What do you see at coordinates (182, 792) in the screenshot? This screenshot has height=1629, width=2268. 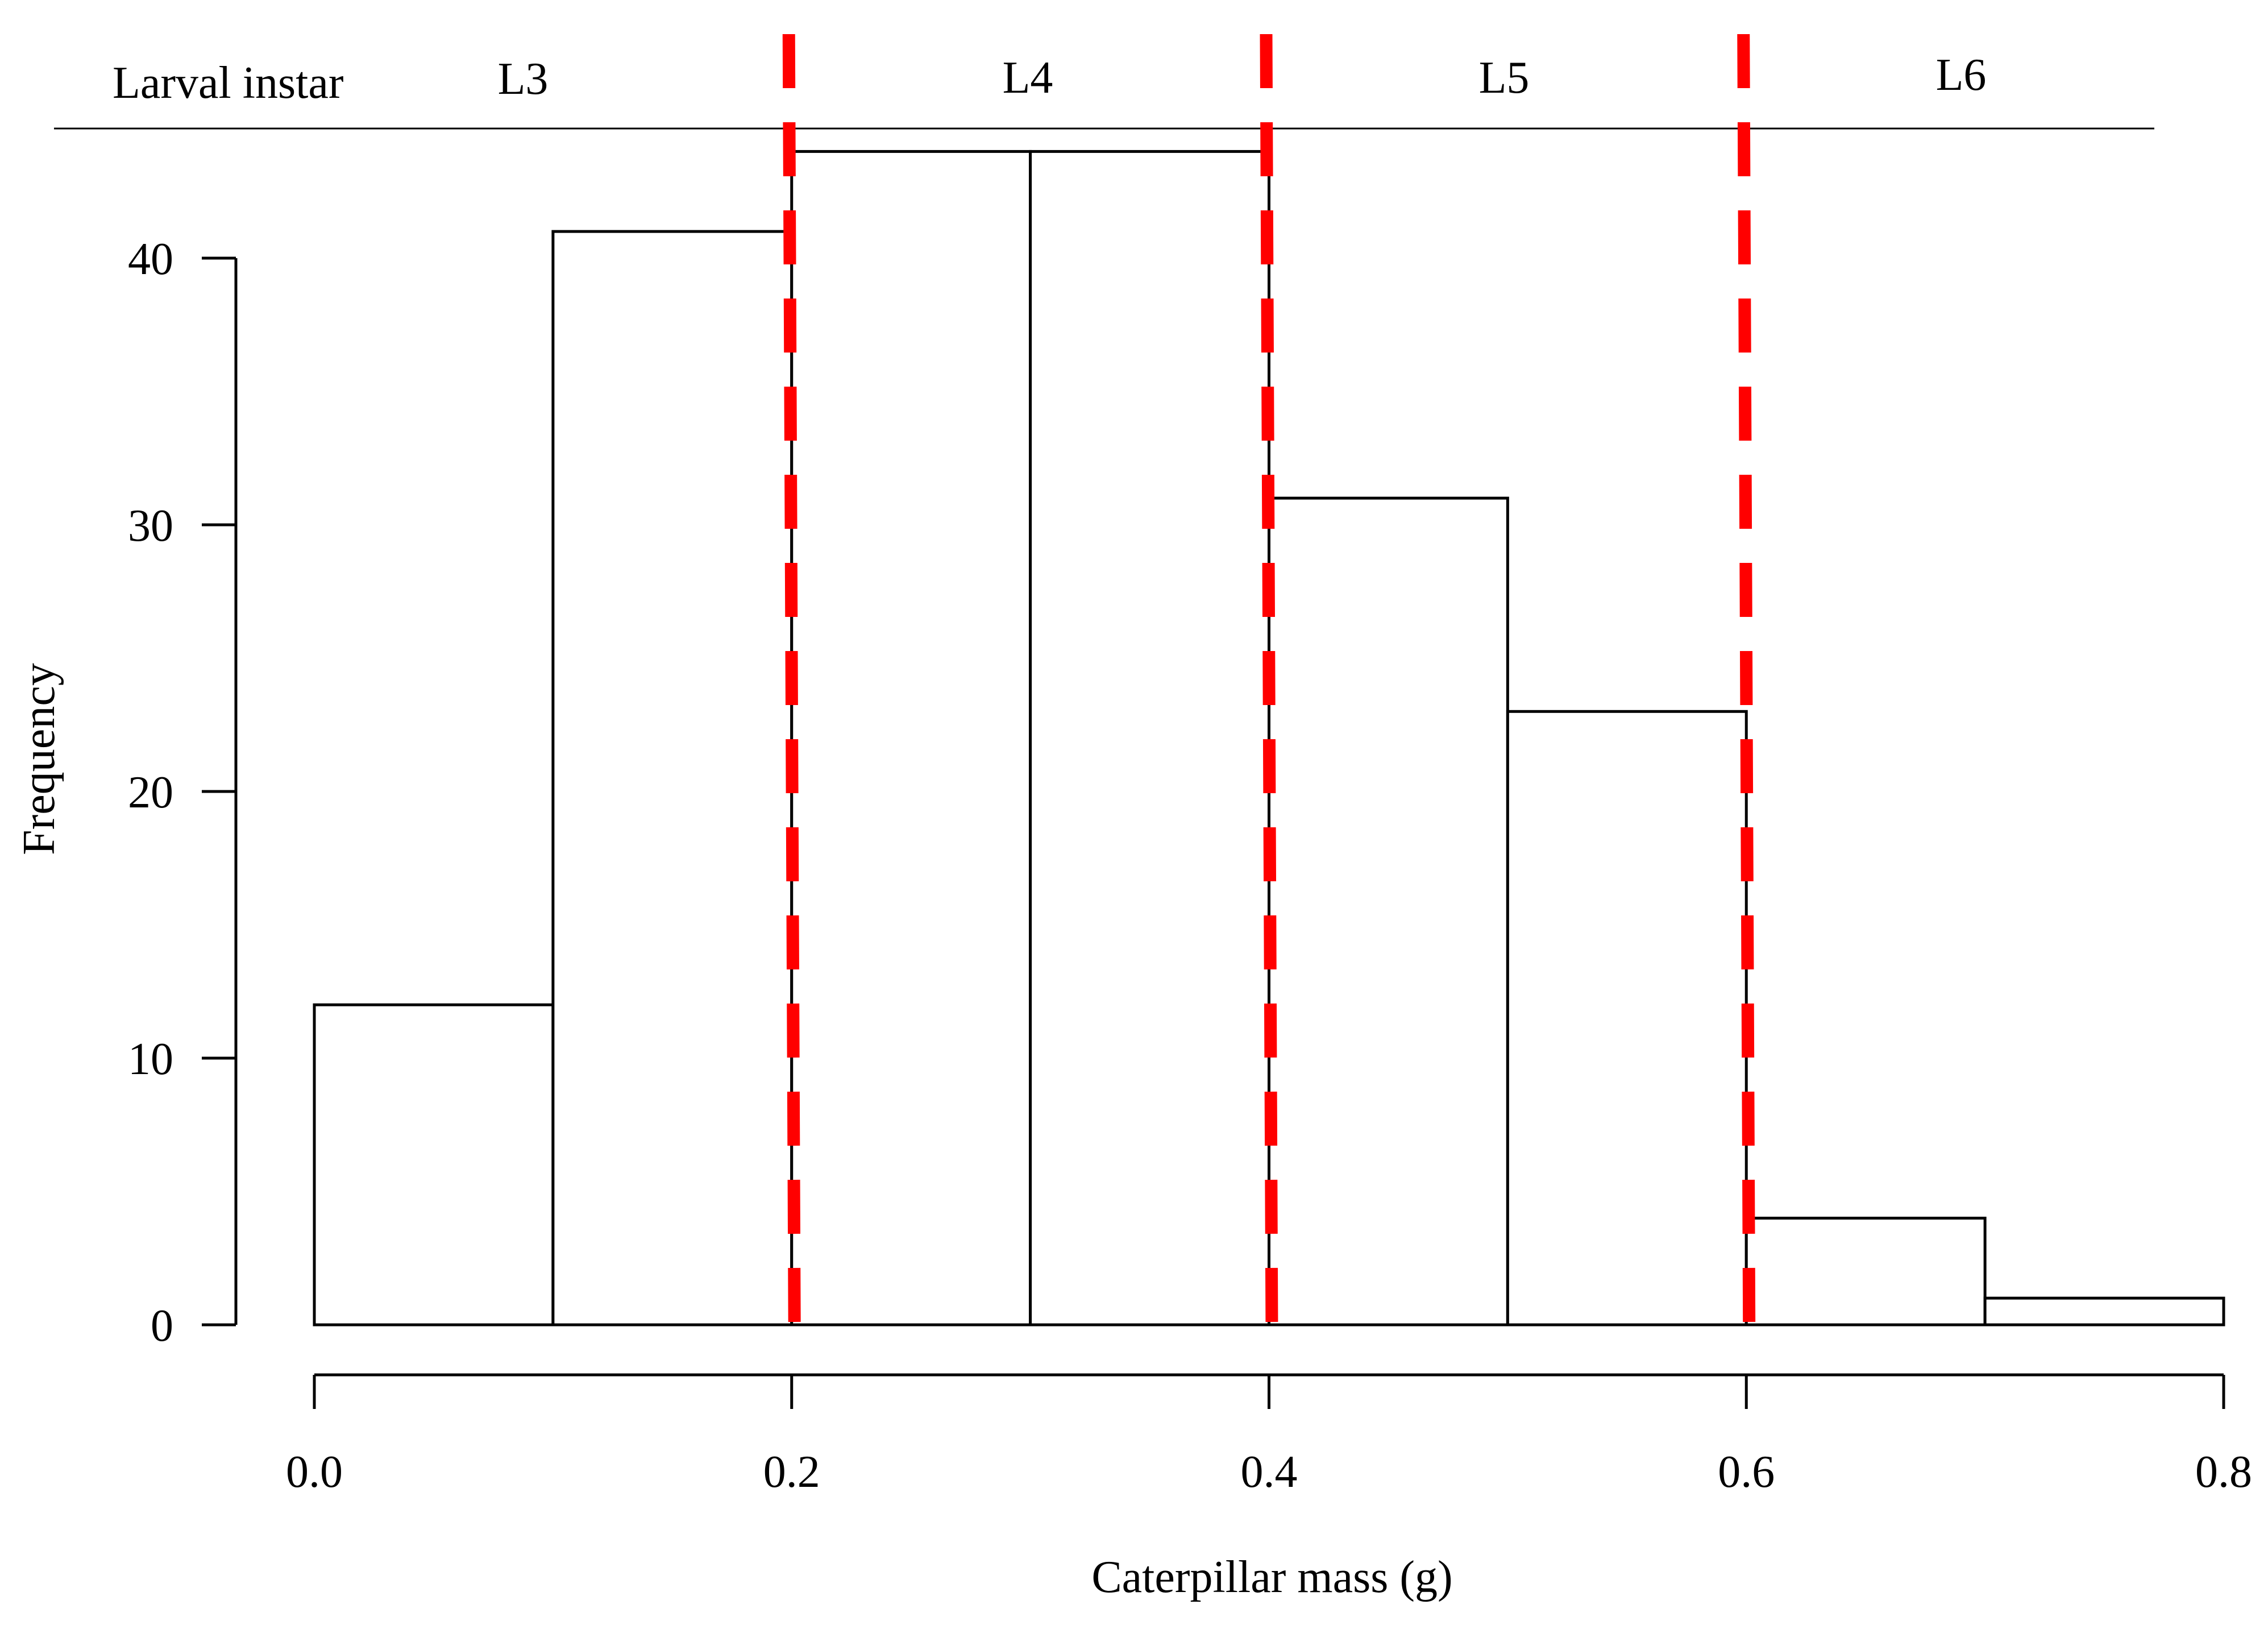 I see `y-axis-ticks: 0 10 20 30 40` at bounding box center [182, 792].